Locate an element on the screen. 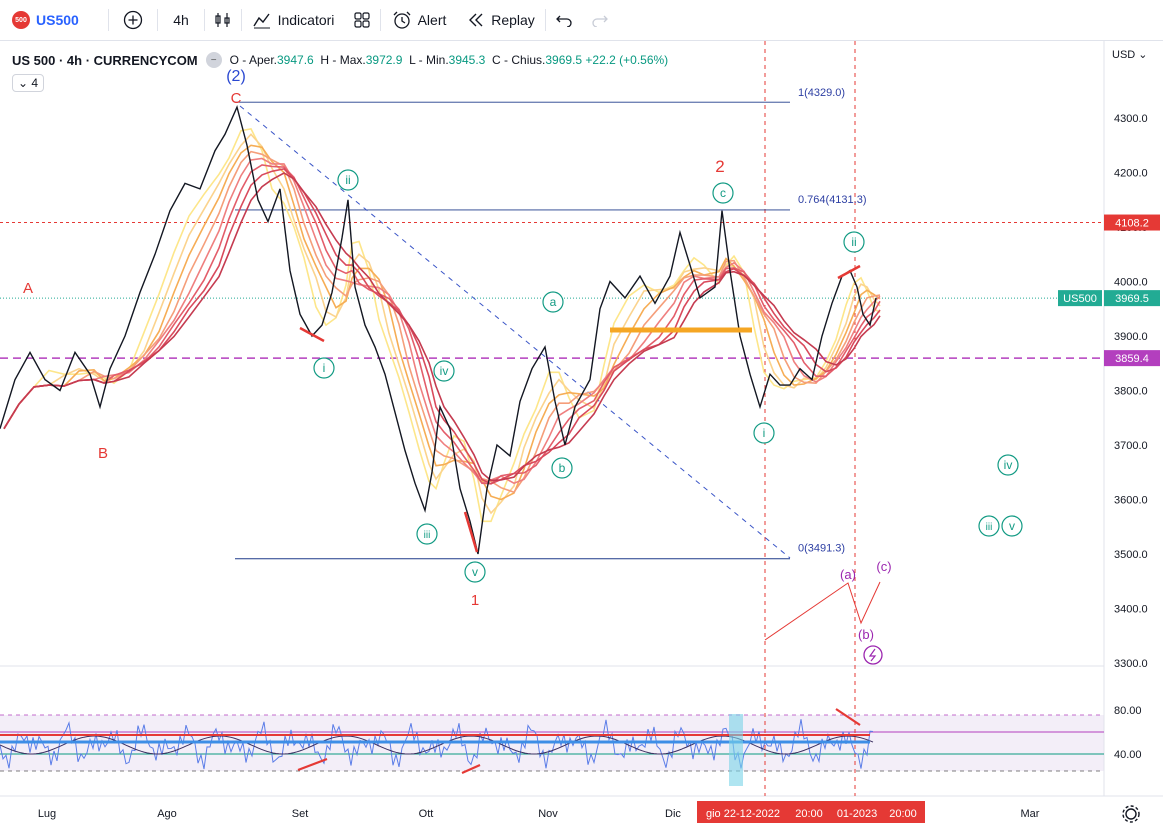 This screenshot has height=834, width=1163. wave-label-blue-2: (2) is located at coordinates (236, 76).